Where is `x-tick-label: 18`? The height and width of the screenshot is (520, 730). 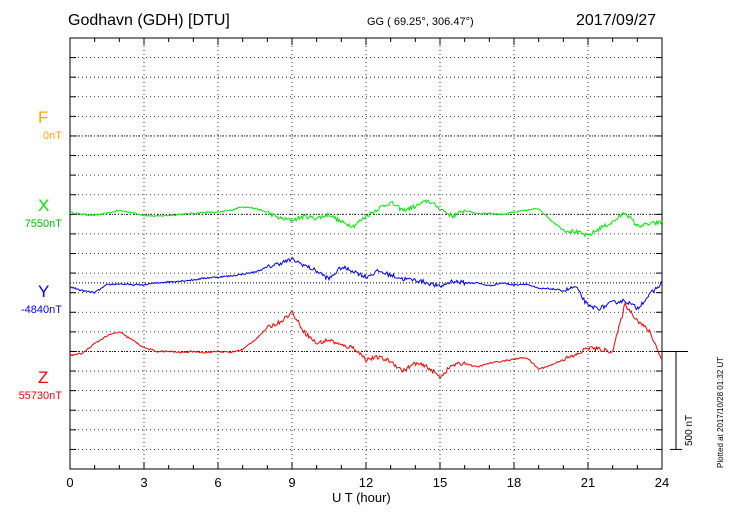 x-tick-label: 18 is located at coordinates (514, 482).